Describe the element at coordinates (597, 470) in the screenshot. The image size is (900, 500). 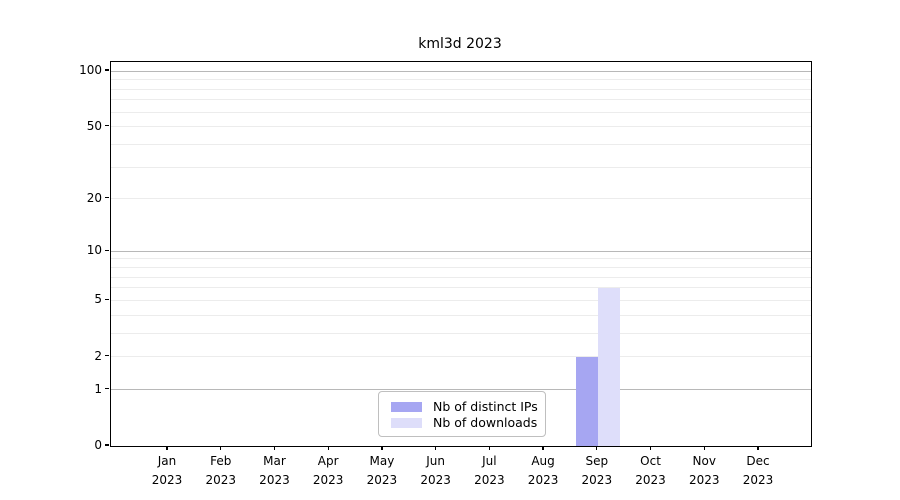
I see `x-tick-label: Sep 2023` at that location.